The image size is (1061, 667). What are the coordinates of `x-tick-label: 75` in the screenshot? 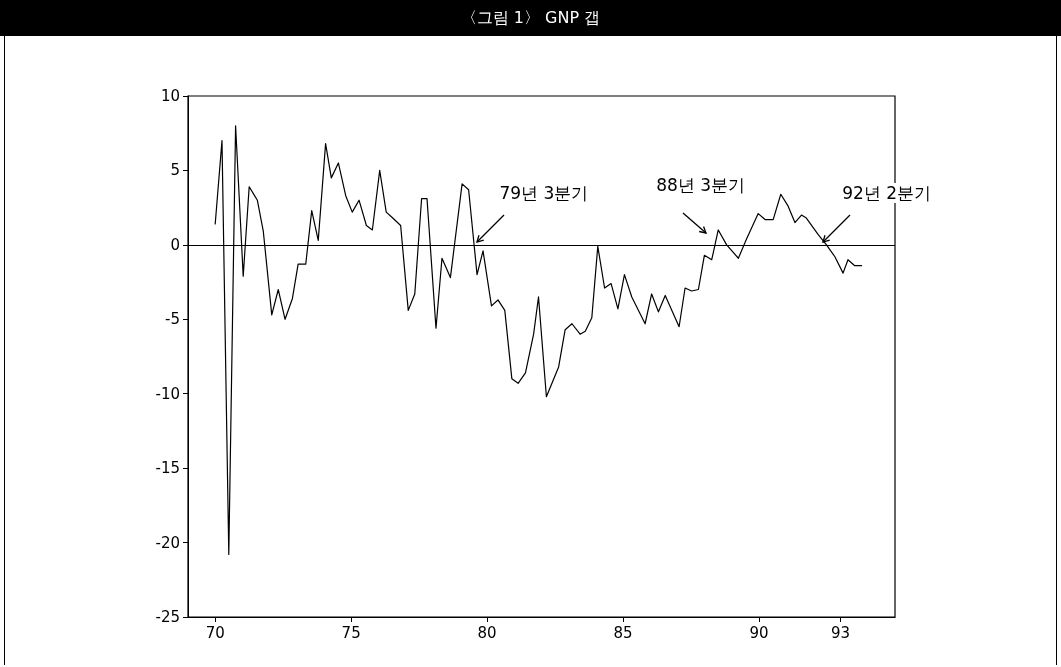 It's located at (351, 632).